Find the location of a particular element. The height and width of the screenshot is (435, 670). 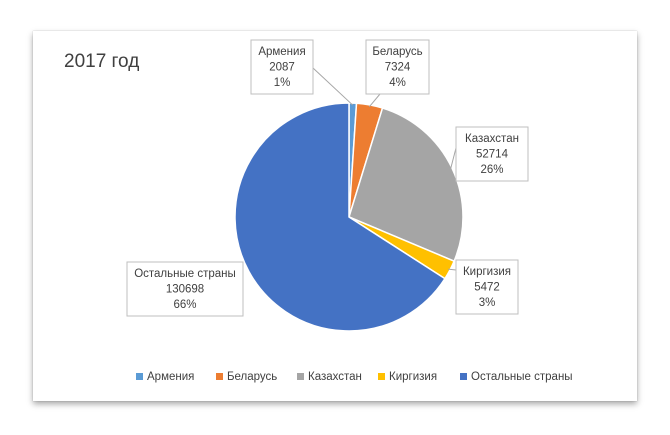

data-label-остальные-страны: Остальные страны 130698 66% is located at coordinates (185, 289).